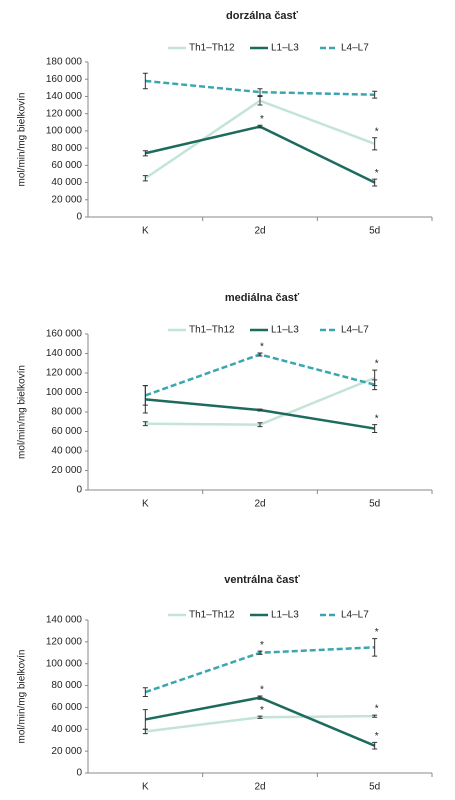 Image resolution: width=455 pixels, height=800 pixels. I want to click on chart-title: mediálna časť, so click(262, 298).